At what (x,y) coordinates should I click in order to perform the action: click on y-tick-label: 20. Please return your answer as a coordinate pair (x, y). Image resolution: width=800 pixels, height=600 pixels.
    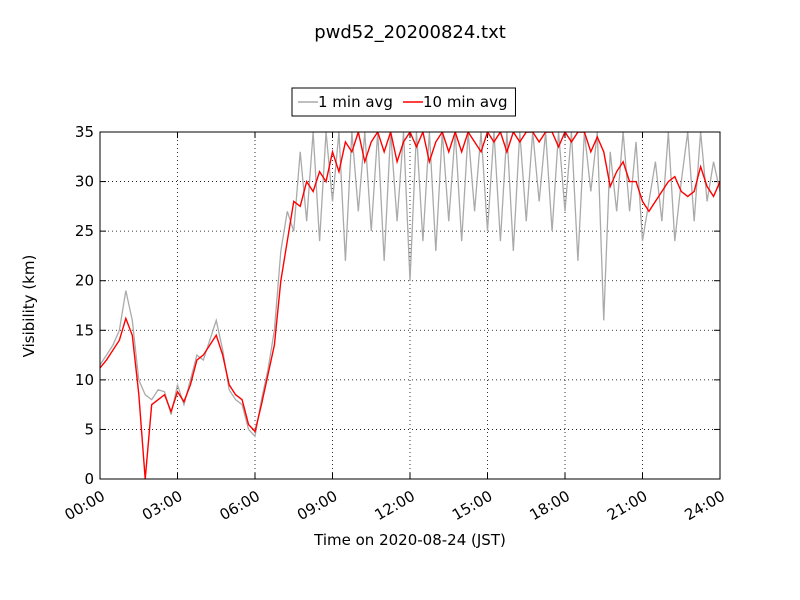
    Looking at the image, I should click on (84, 281).